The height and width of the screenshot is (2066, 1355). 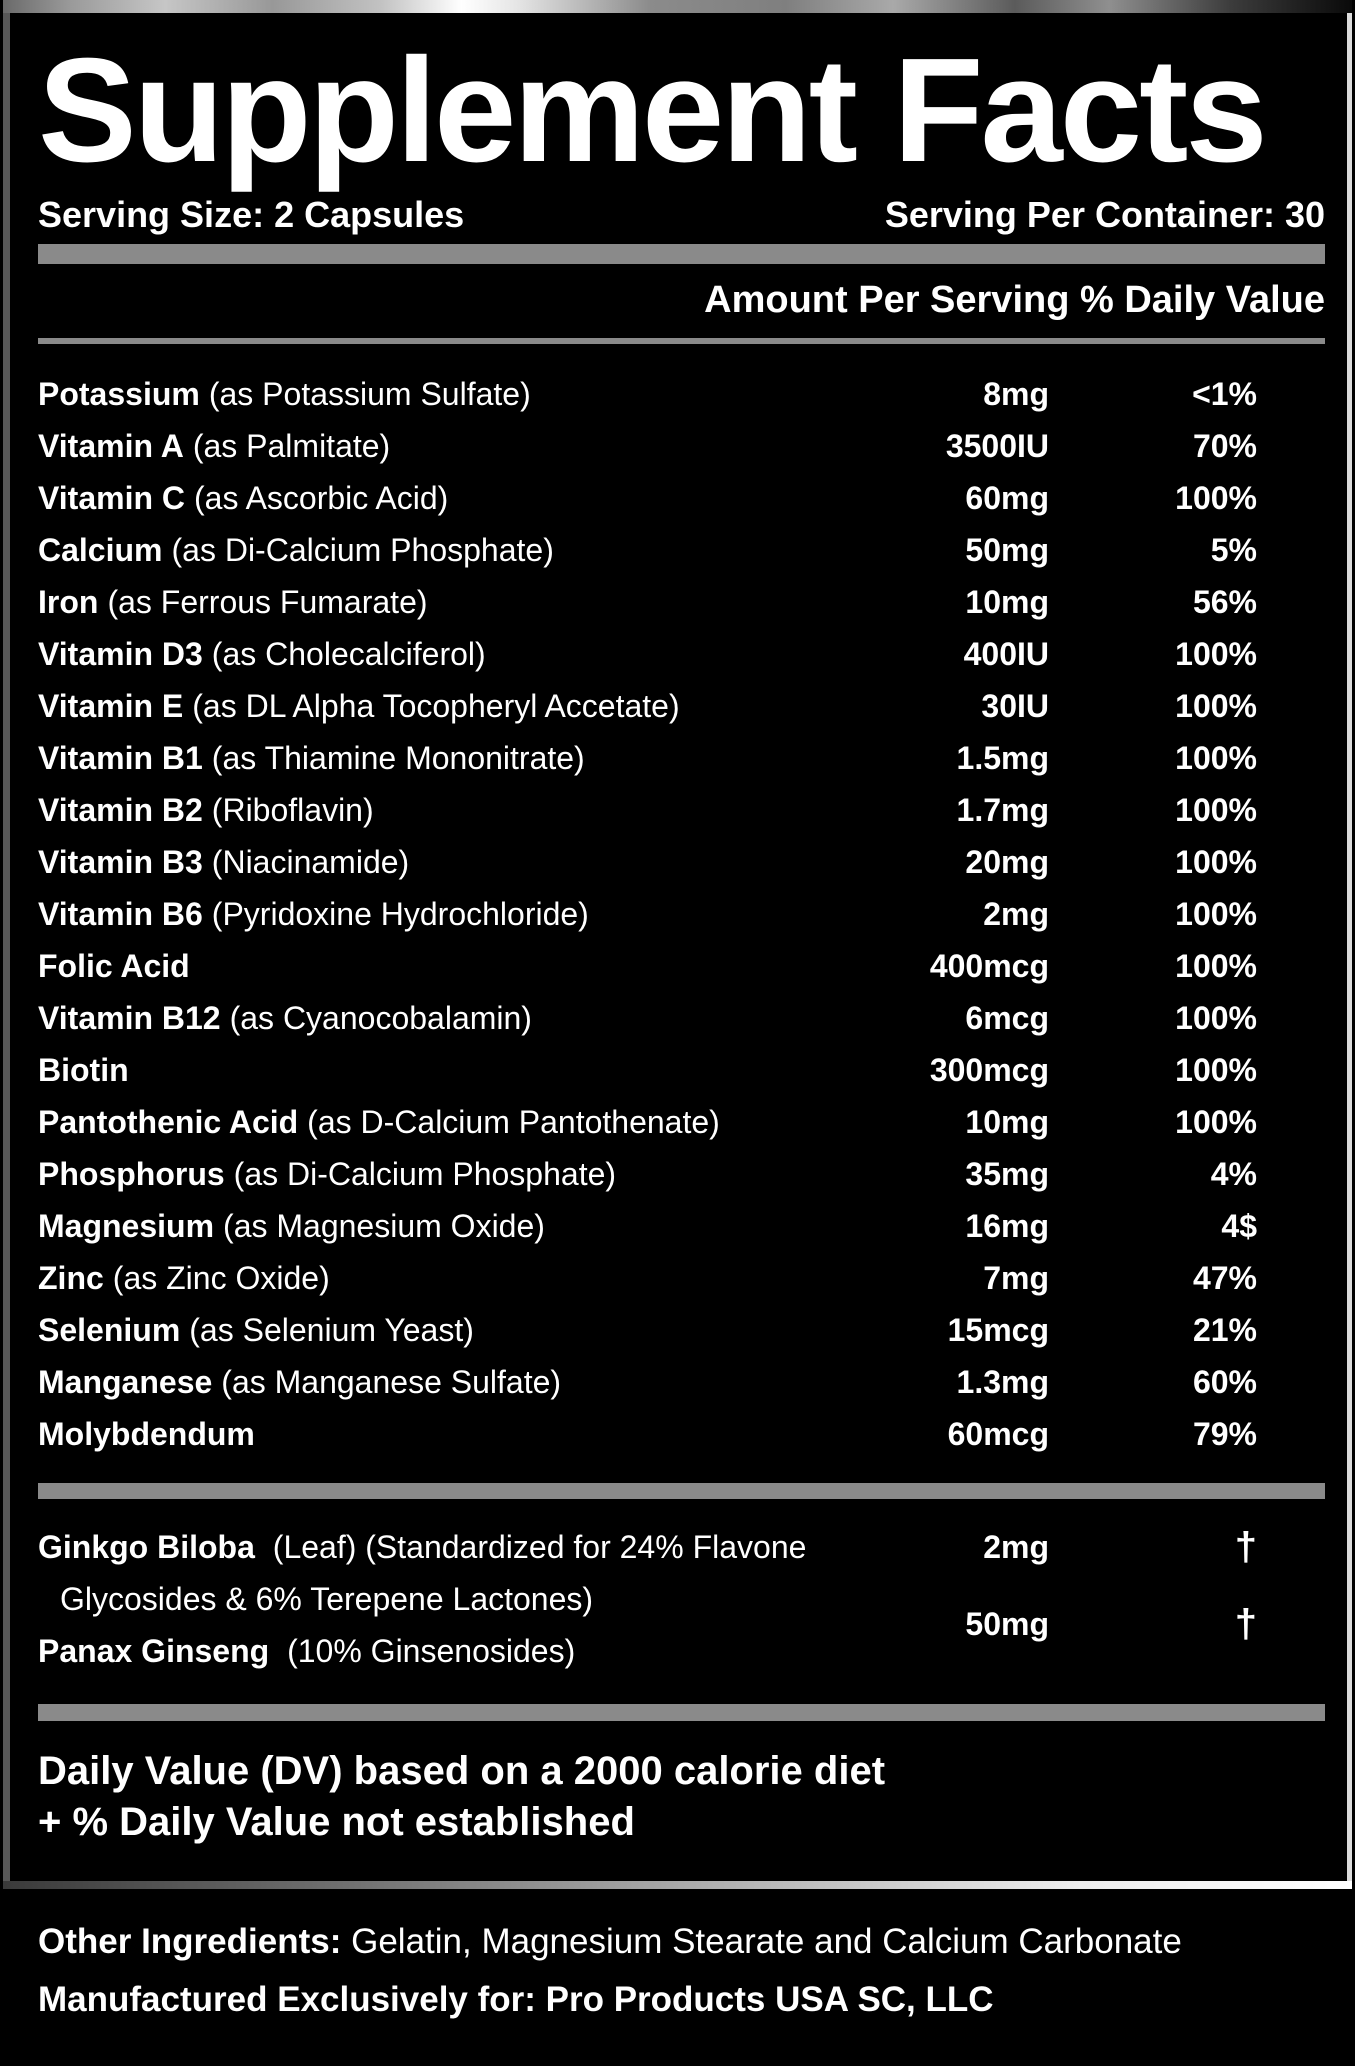 What do you see at coordinates (681, 1070) in the screenshot?
I see `table-row: Biotin 300mcg 100%` at bounding box center [681, 1070].